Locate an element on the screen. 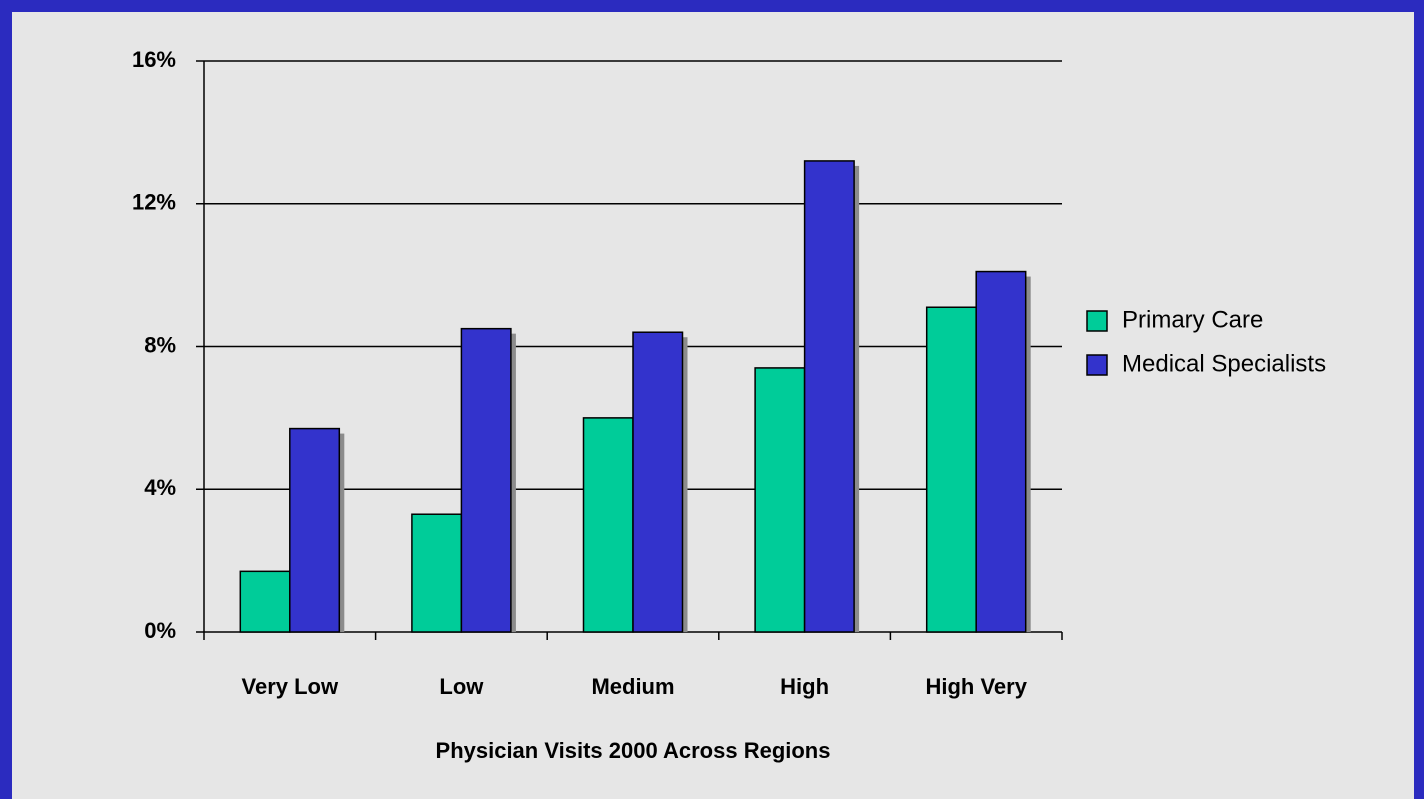 The height and width of the screenshot is (799, 1424). y-tick-label: 12% is located at coordinates (154, 202).